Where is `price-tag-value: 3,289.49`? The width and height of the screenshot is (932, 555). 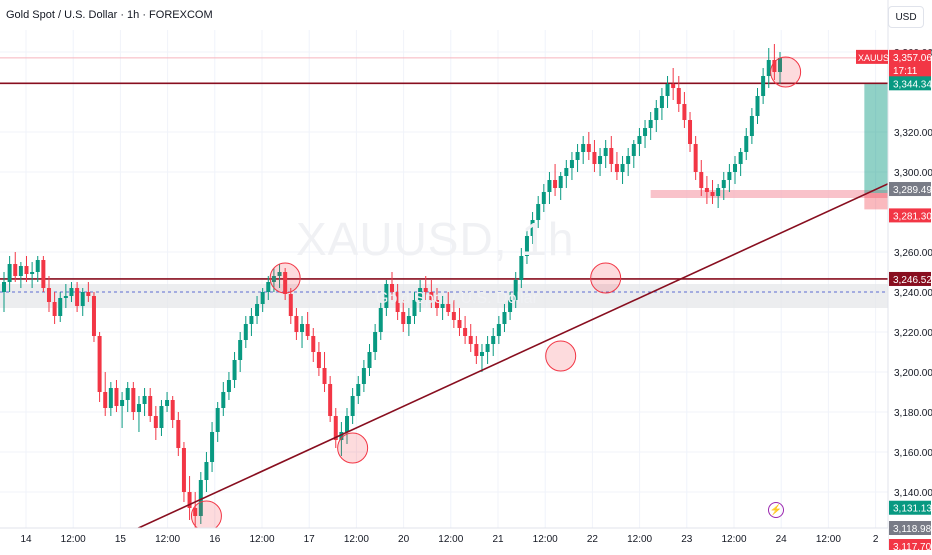
price-tag-value: 3,289.49 is located at coordinates (912, 190).